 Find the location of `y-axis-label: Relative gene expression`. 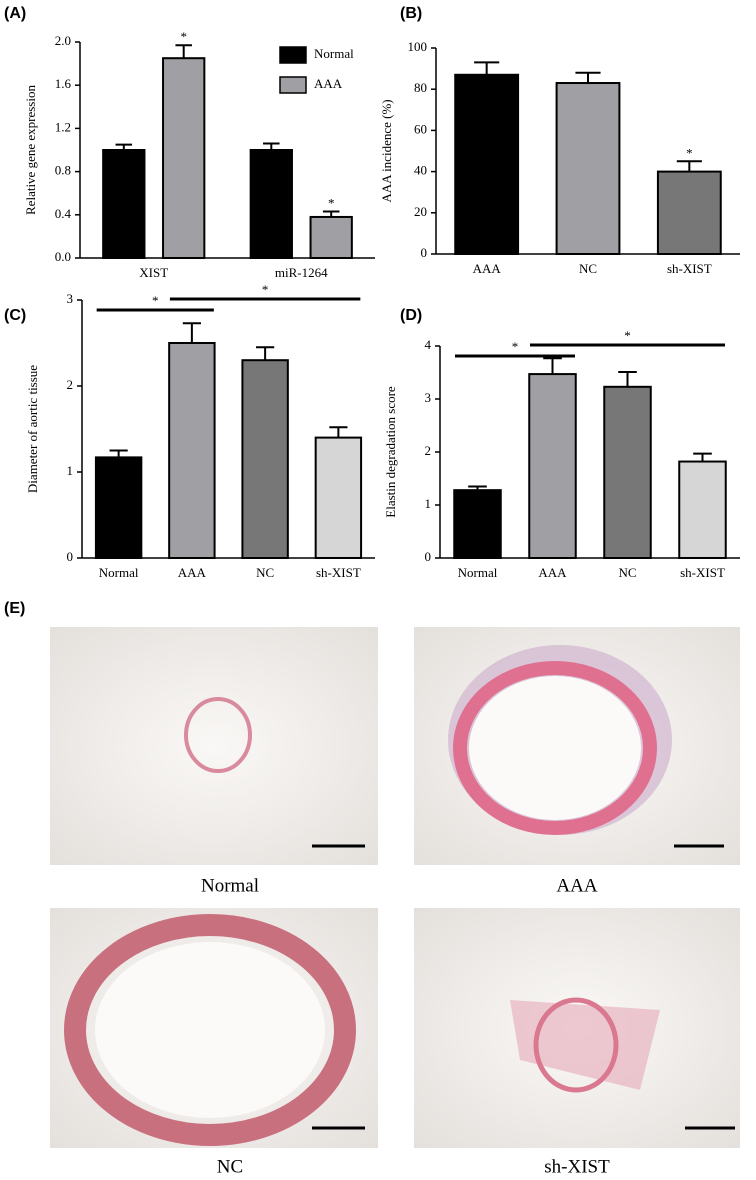

y-axis-label: Relative gene expression is located at coordinates (30, 150).